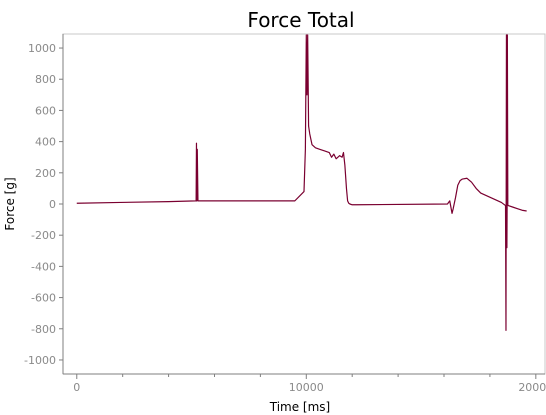  I want to click on x-tick-label: 0, so click(76, 387).